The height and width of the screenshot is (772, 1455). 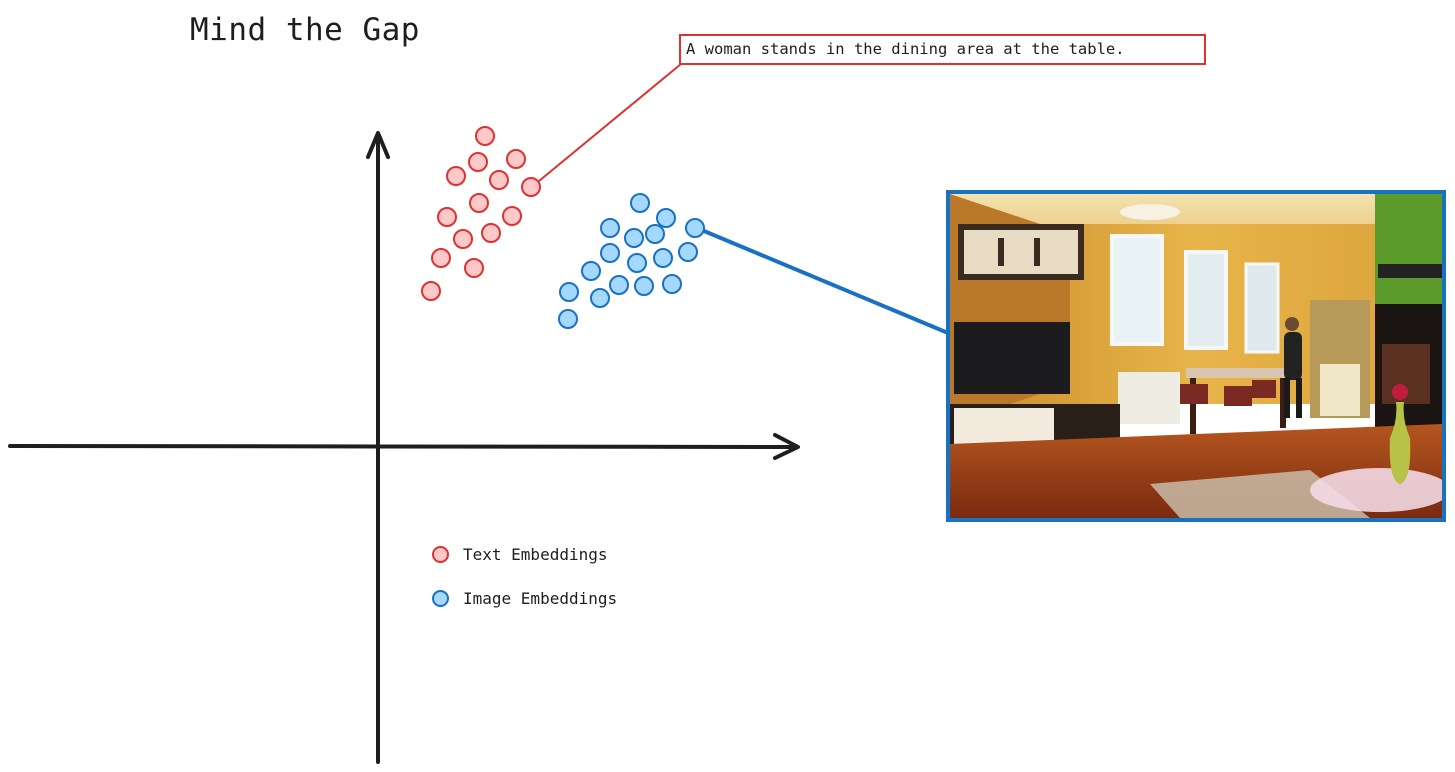 I want to click on legend-swatch-text, so click(x=440, y=554).